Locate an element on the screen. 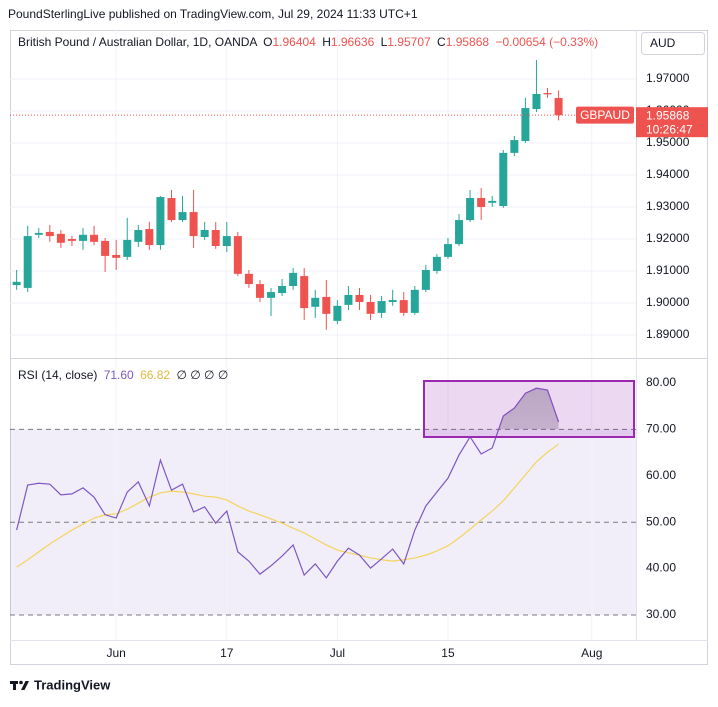 The width and height of the screenshot is (718, 707). y-tick-label: 40.00 is located at coordinates (661, 568).